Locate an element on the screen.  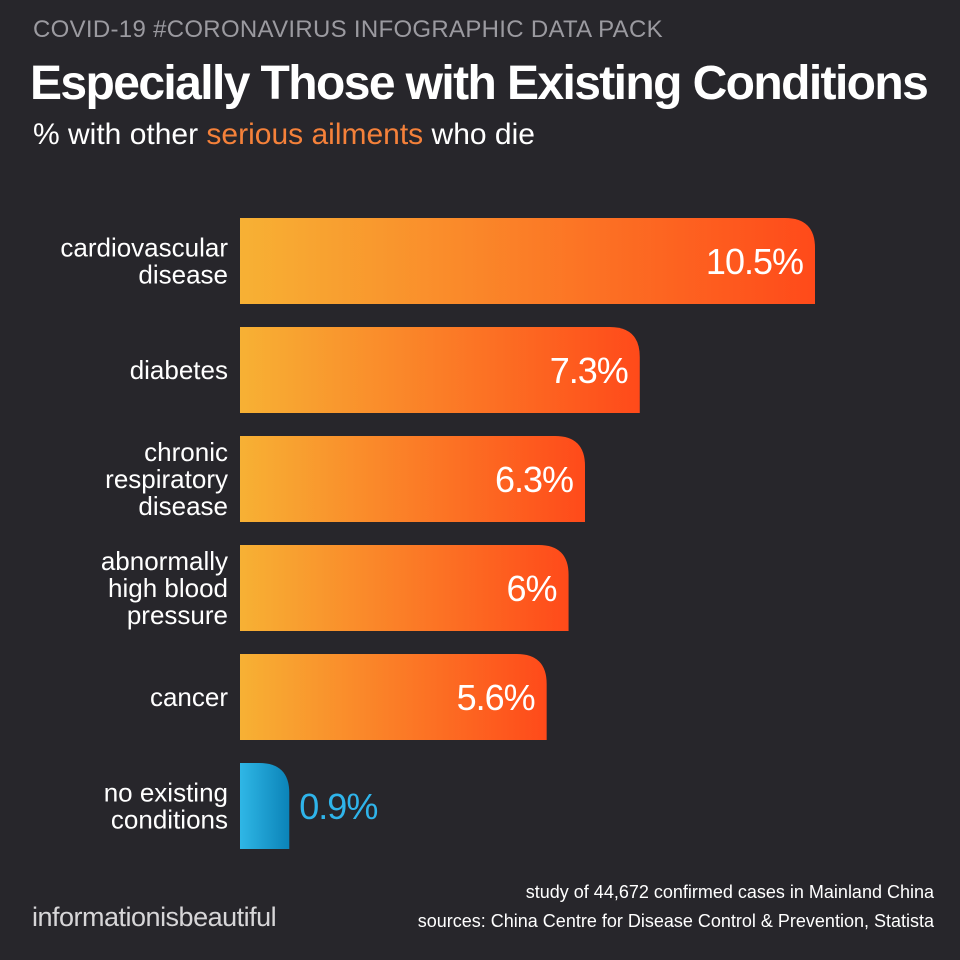
value-label-chronic-respiratory-disease: 6.3% is located at coordinates (534, 479).